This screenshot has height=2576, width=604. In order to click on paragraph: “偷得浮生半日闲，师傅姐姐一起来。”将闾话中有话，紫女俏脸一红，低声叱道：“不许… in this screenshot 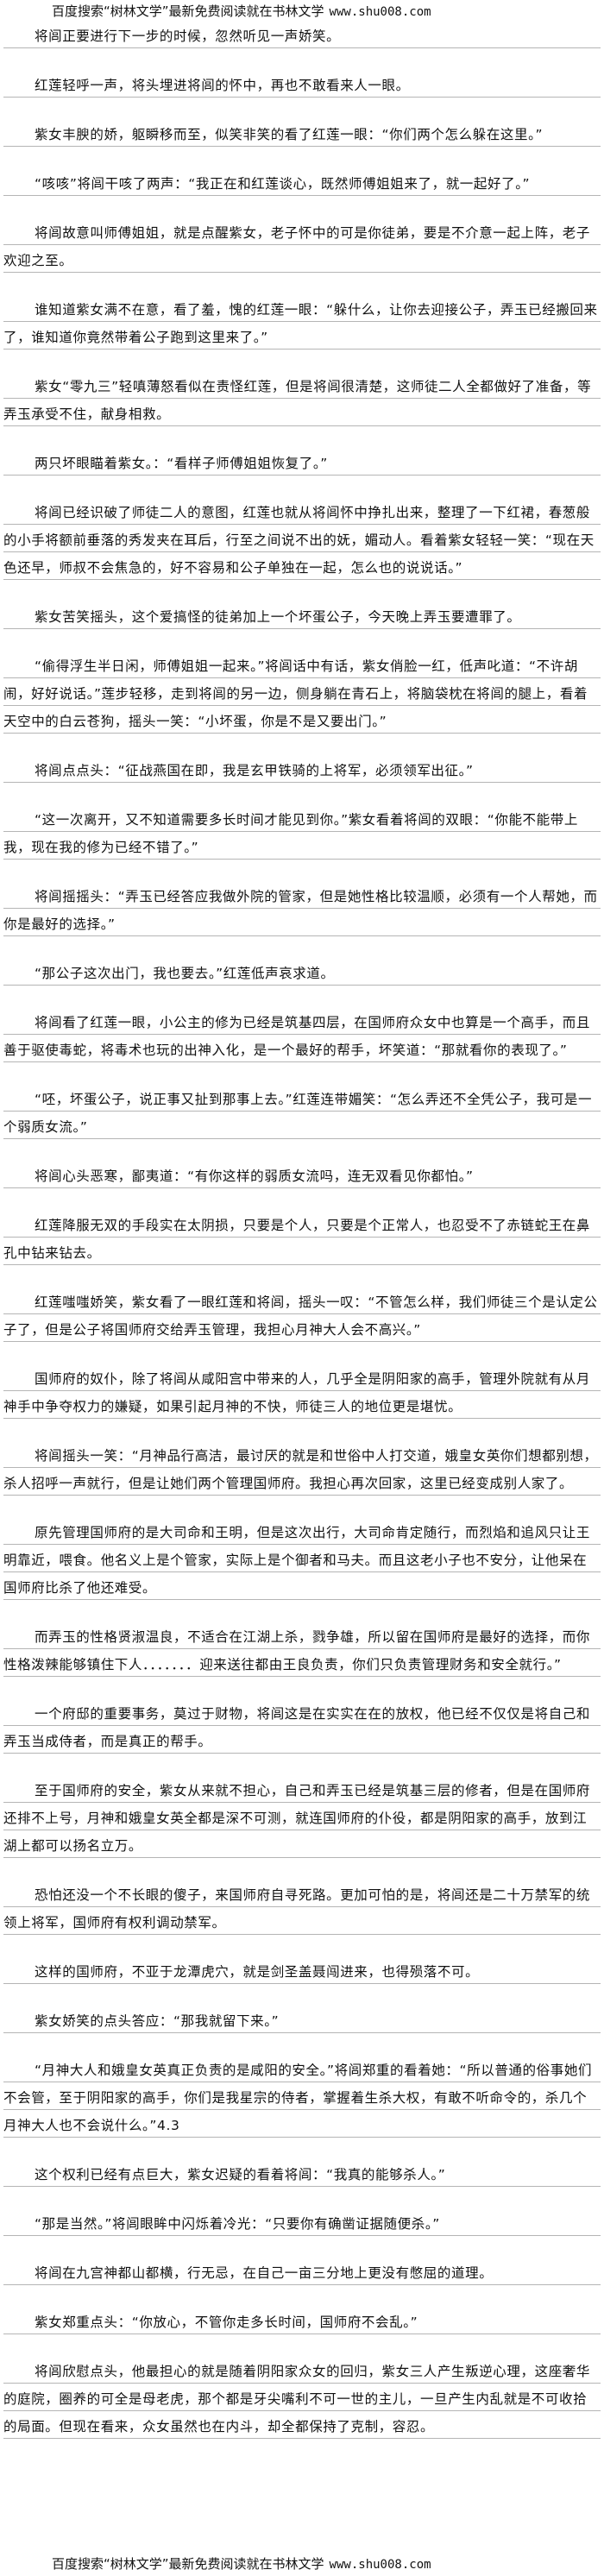, I will do `click(302, 693)`.